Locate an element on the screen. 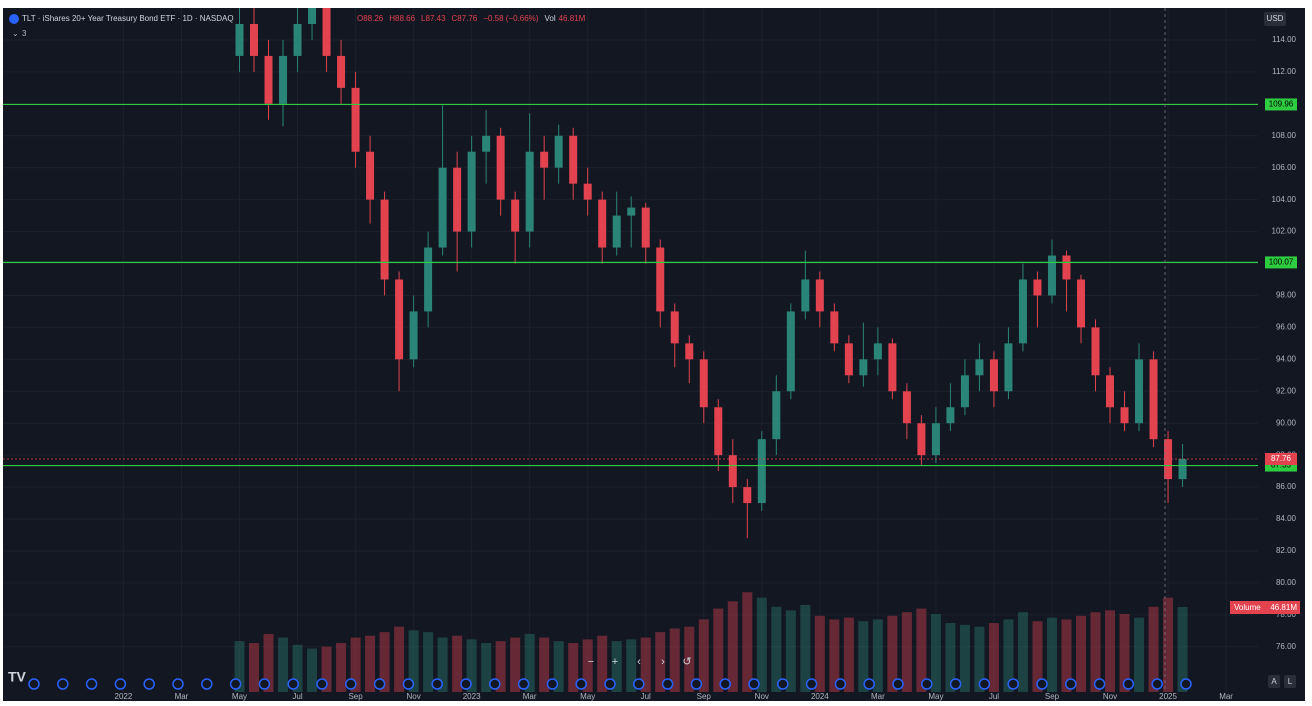  y-tick-label: 92.00 is located at coordinates (1286, 390).